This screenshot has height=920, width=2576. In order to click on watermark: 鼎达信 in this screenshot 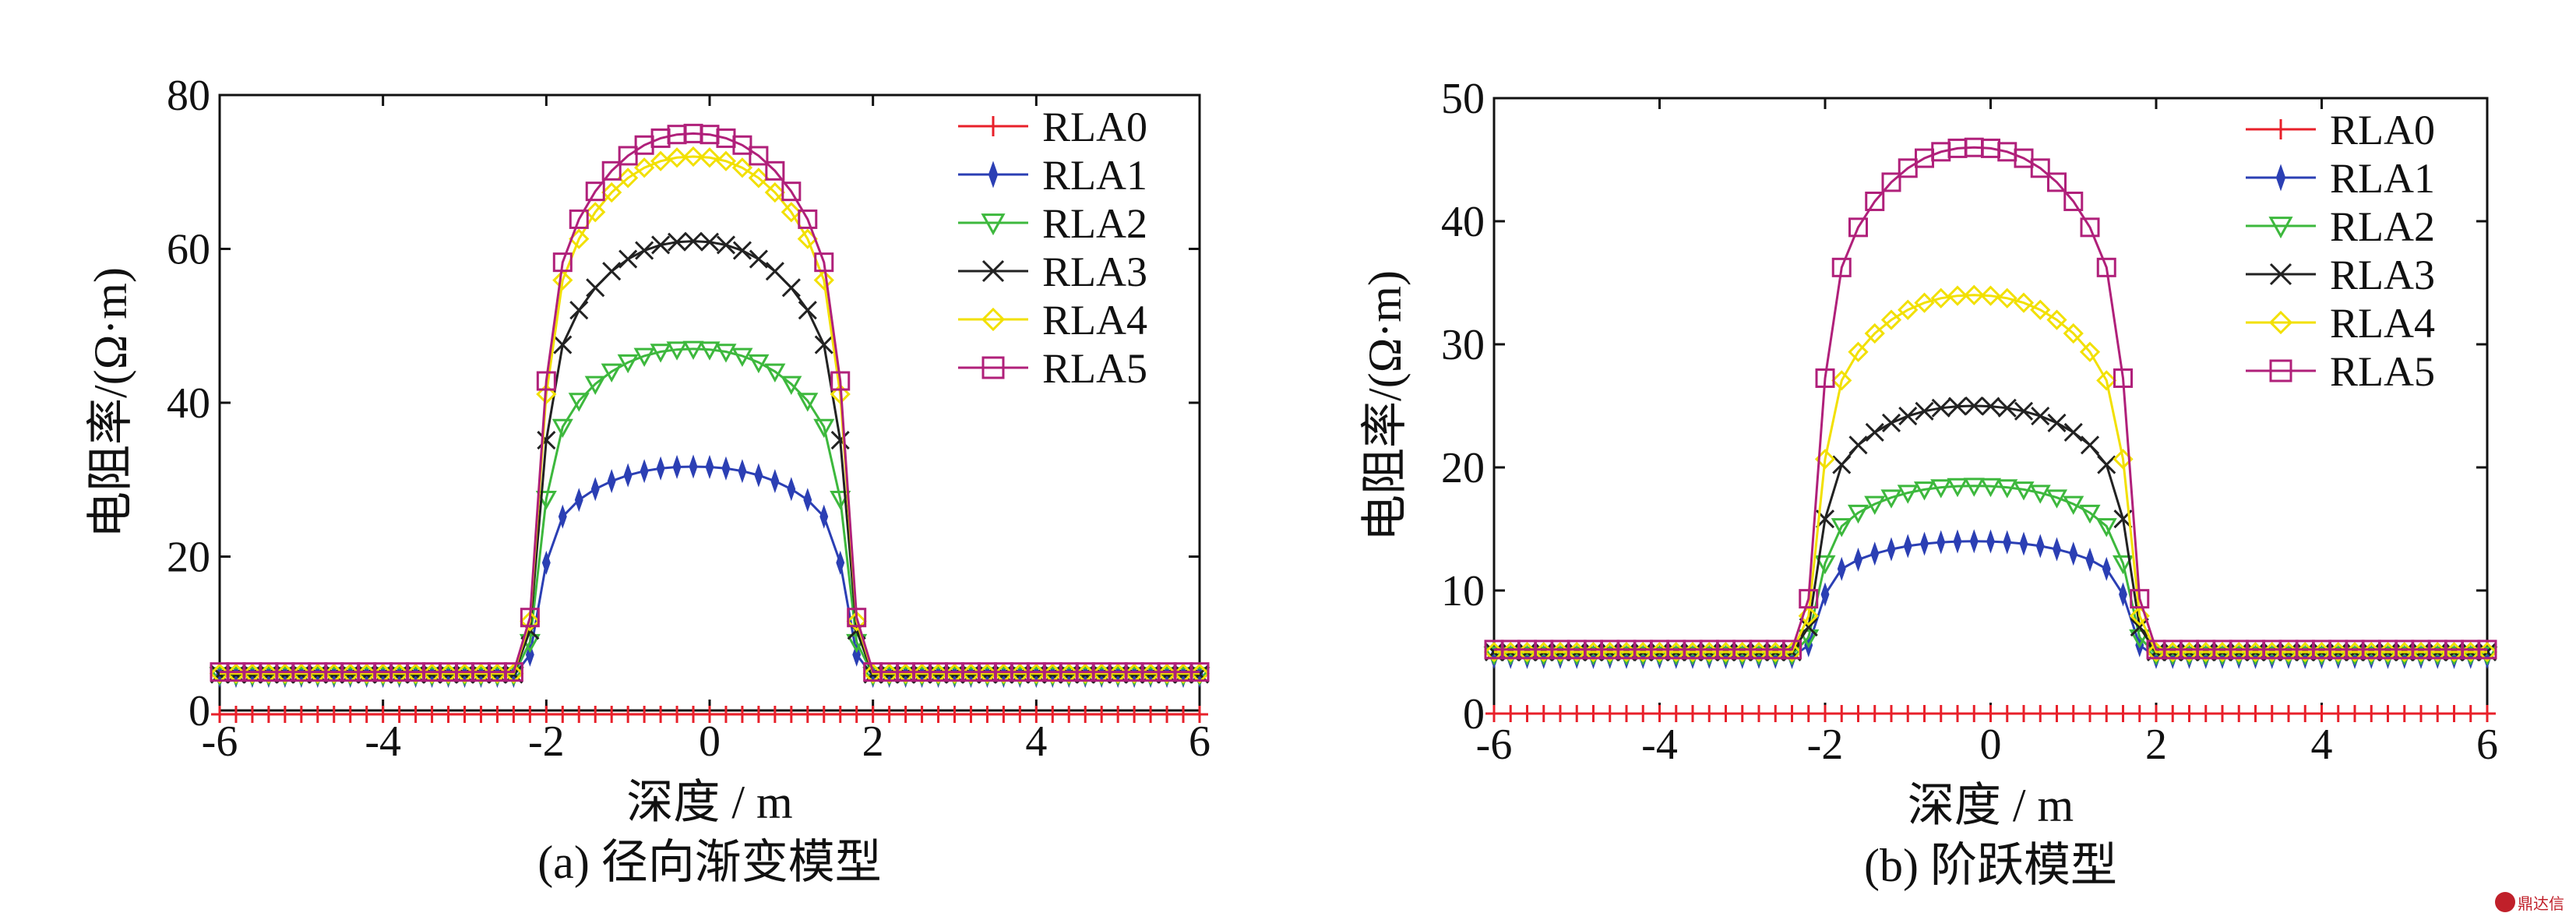, I will do `click(2532, 902)`.